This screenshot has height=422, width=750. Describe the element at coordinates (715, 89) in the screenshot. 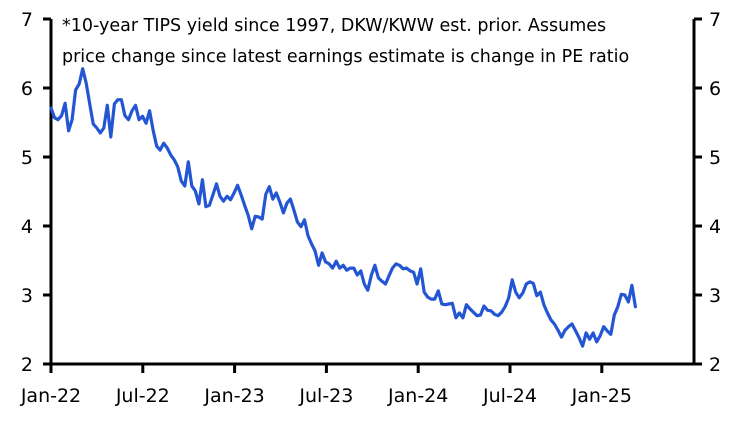

I see `y-tick-right-label: 6` at that location.